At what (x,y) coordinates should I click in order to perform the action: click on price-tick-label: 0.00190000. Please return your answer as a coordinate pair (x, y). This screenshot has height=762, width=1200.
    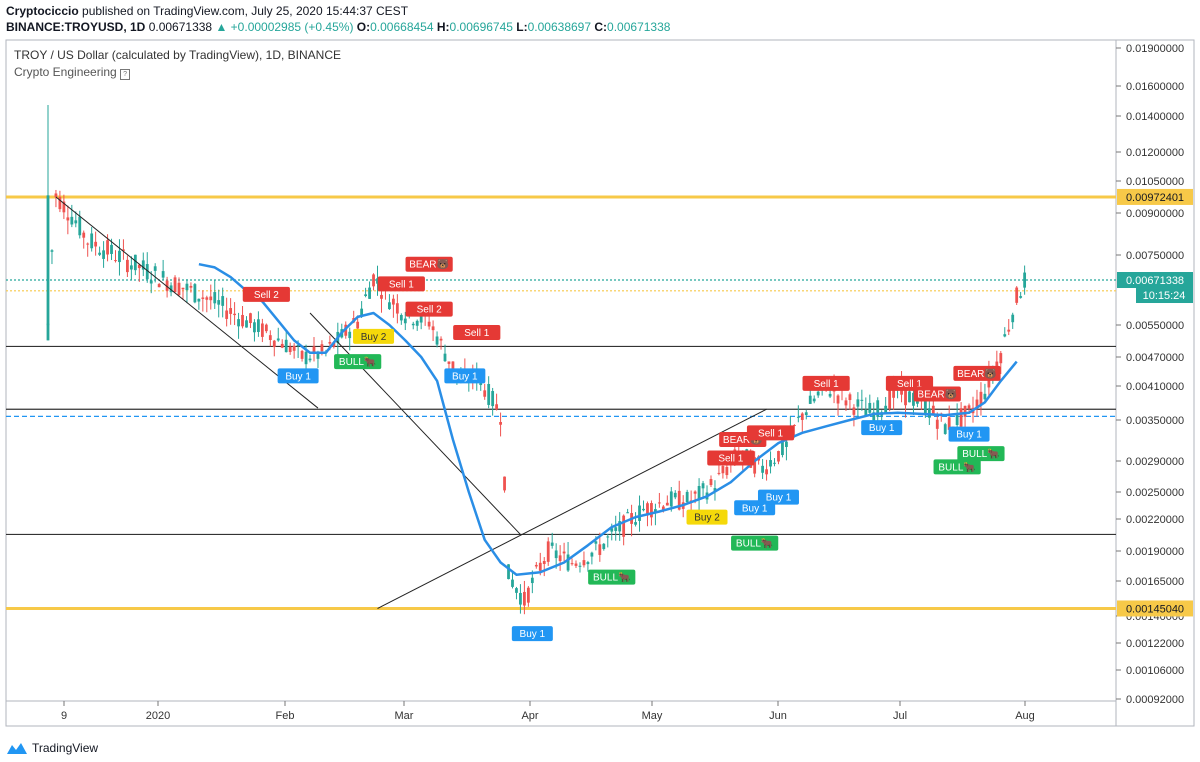
    Looking at the image, I should click on (1155, 552).